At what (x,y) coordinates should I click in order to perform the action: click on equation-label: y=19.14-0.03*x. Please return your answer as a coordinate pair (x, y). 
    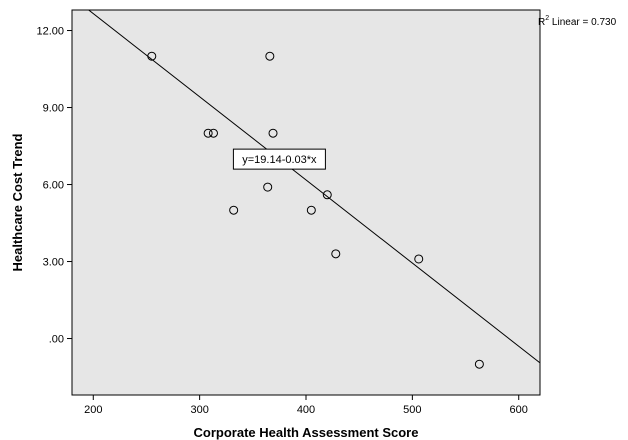
    Looking at the image, I should click on (279, 160).